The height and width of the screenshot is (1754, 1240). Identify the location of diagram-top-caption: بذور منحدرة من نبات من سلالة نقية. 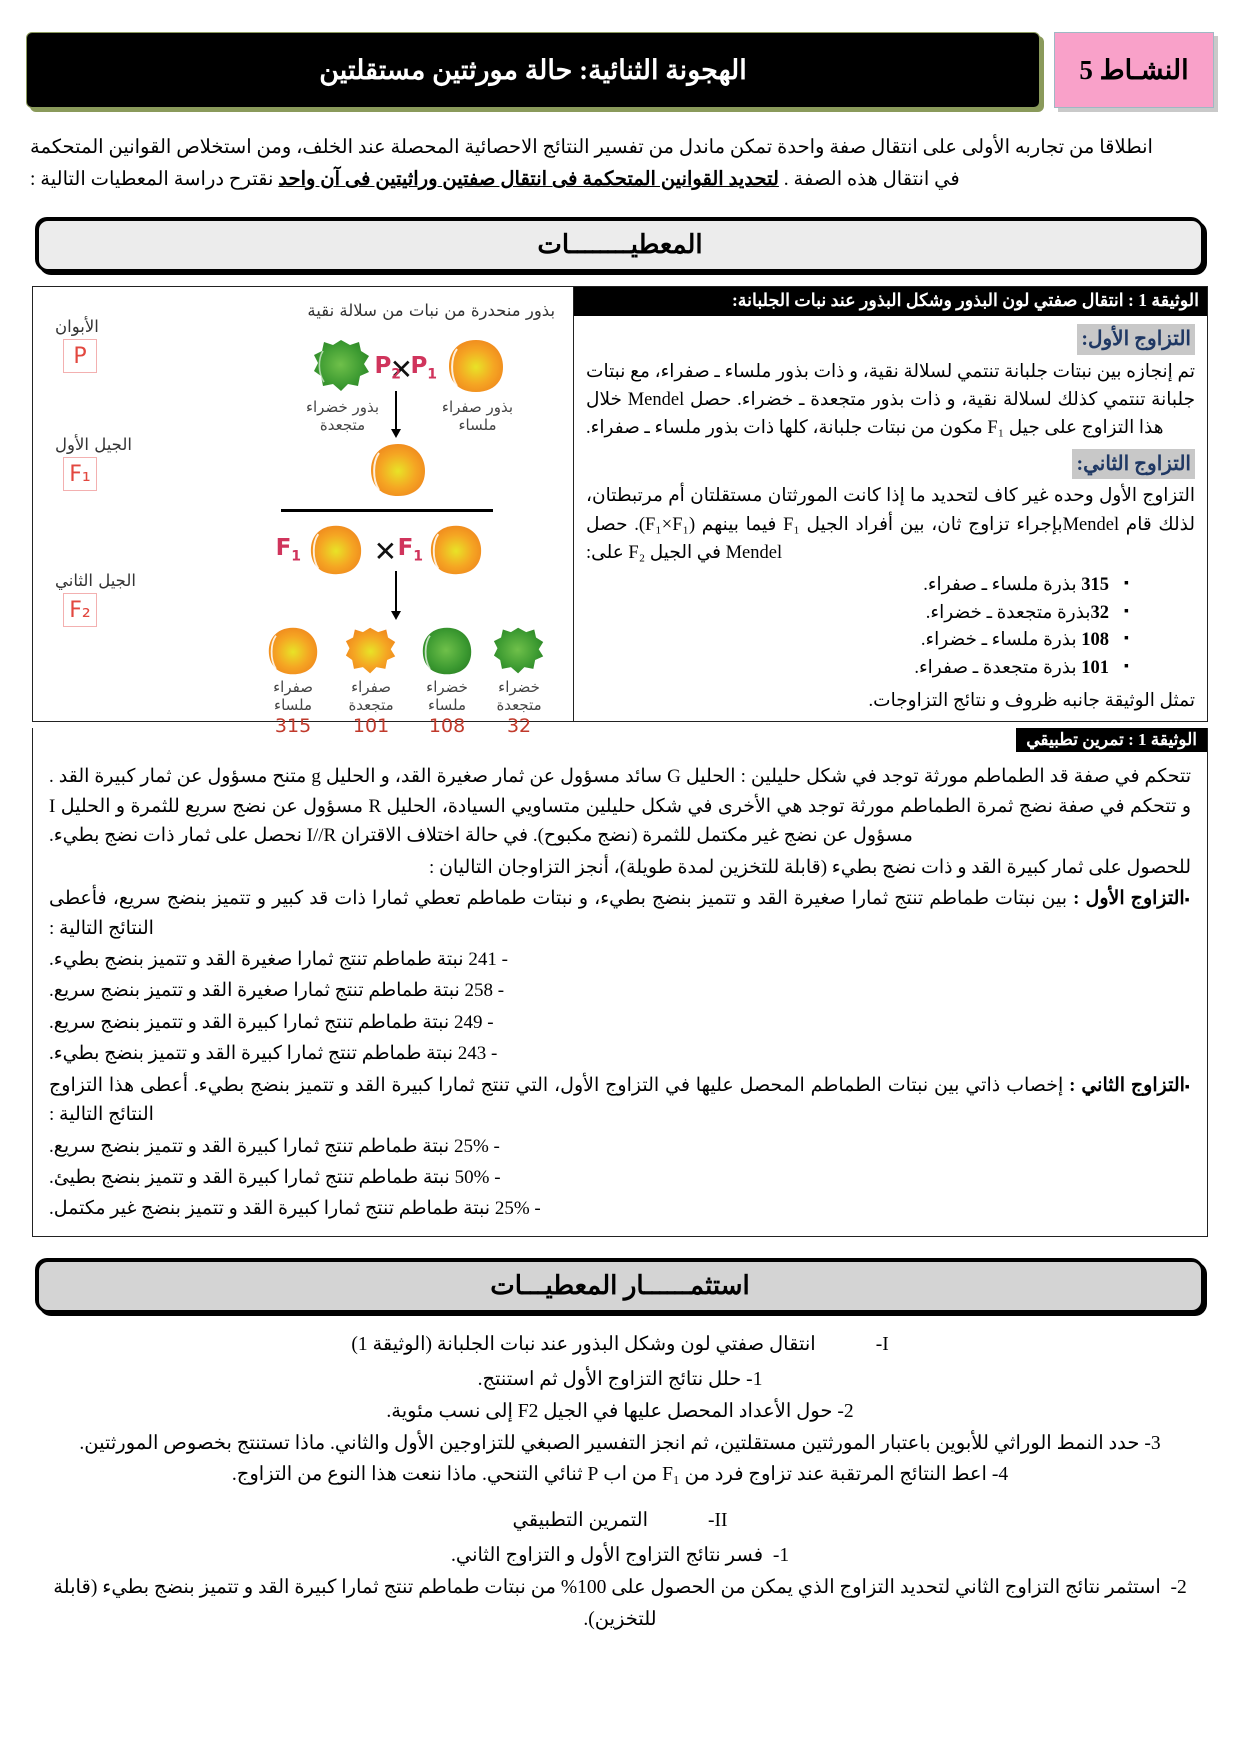
(431, 311).